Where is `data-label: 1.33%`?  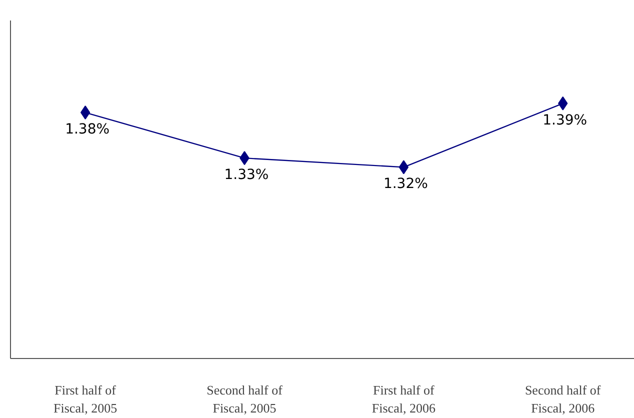 data-label: 1.33% is located at coordinates (246, 175).